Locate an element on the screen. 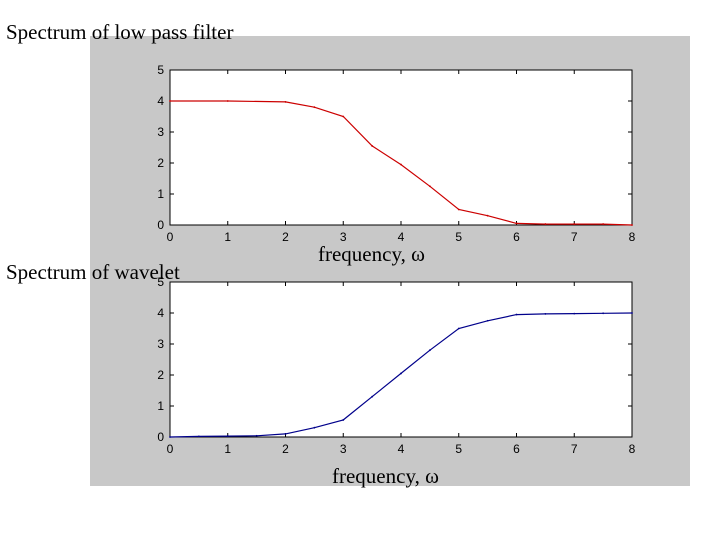  chart-2-ytick-label: 0 is located at coordinates (160, 437).